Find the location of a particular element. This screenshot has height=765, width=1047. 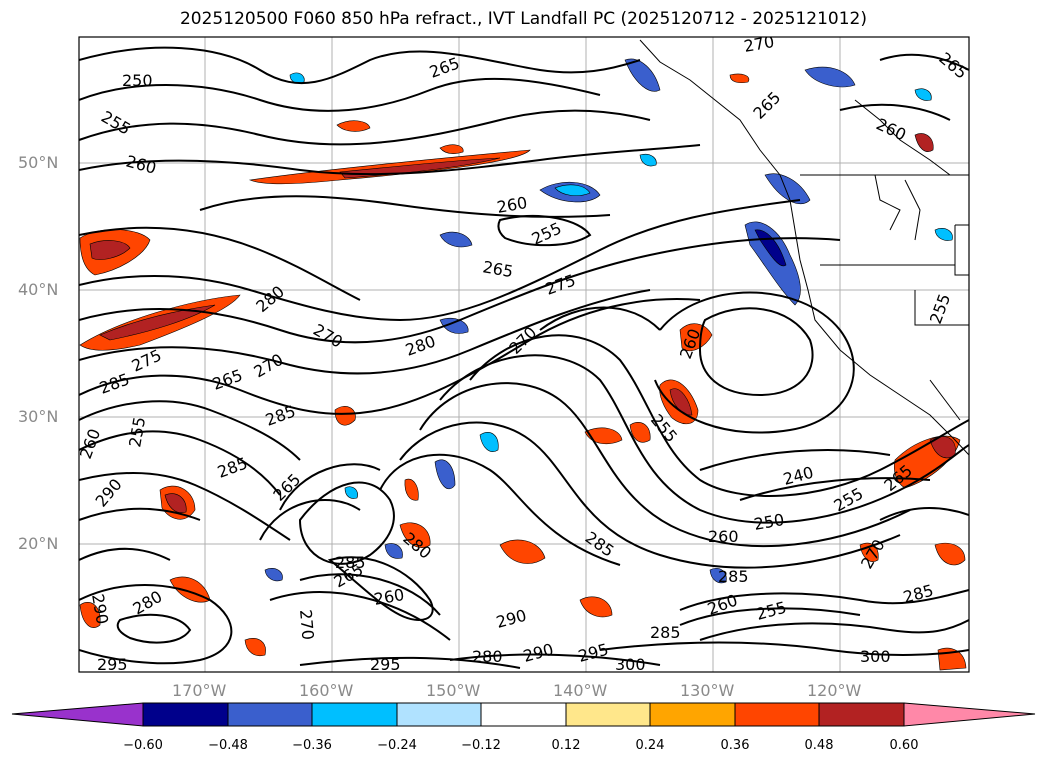

lon-label: 150°W is located at coordinates (453, 690).